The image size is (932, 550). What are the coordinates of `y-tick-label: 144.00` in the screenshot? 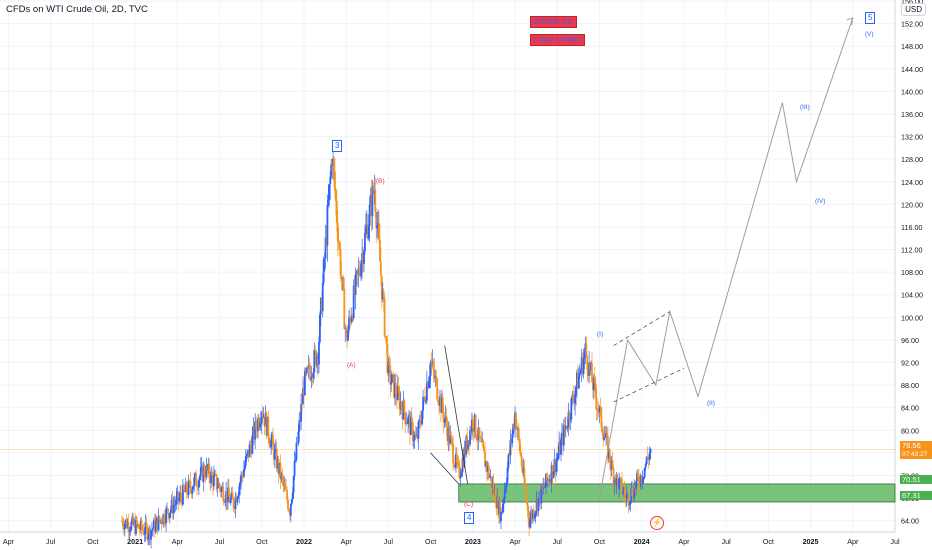 It's located at (912, 69).